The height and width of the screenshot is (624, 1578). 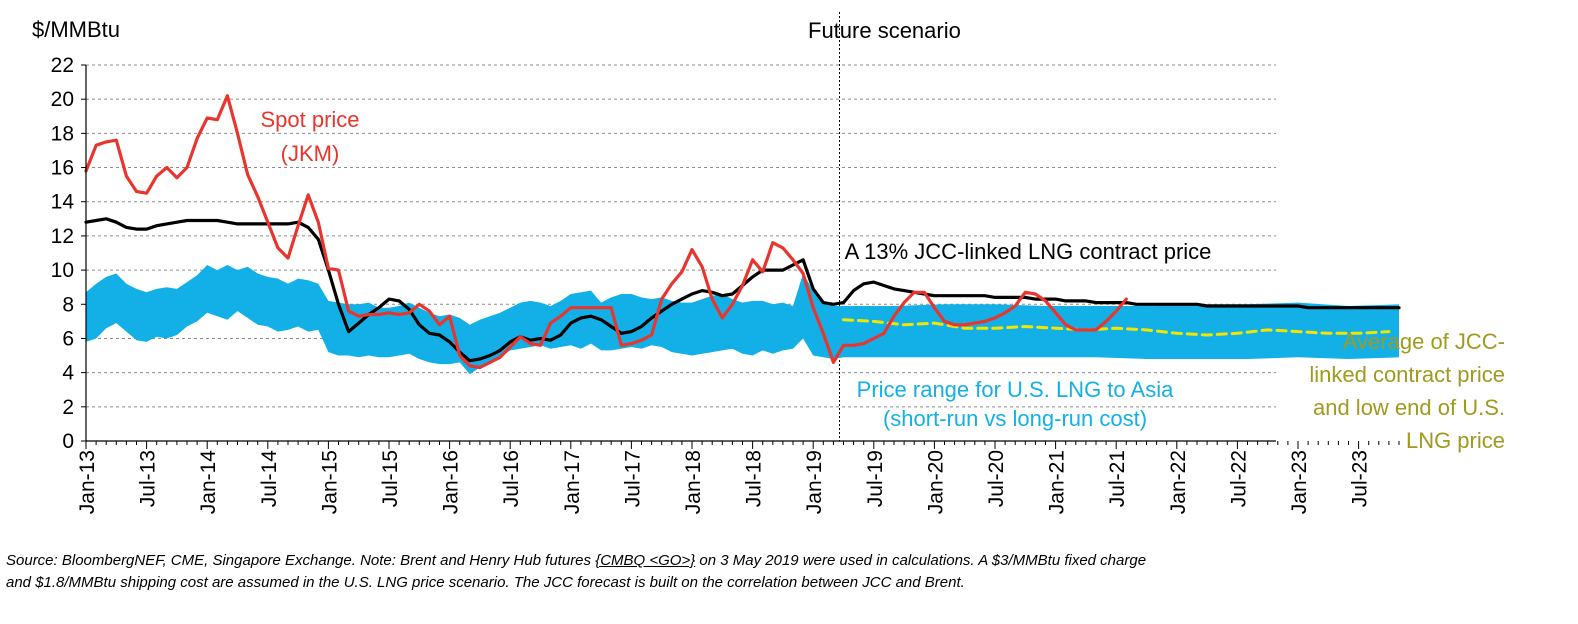 I want to click on jcc-contract-price-label: A 13% JCC-linked LNG contract price, so click(x=1028, y=251).